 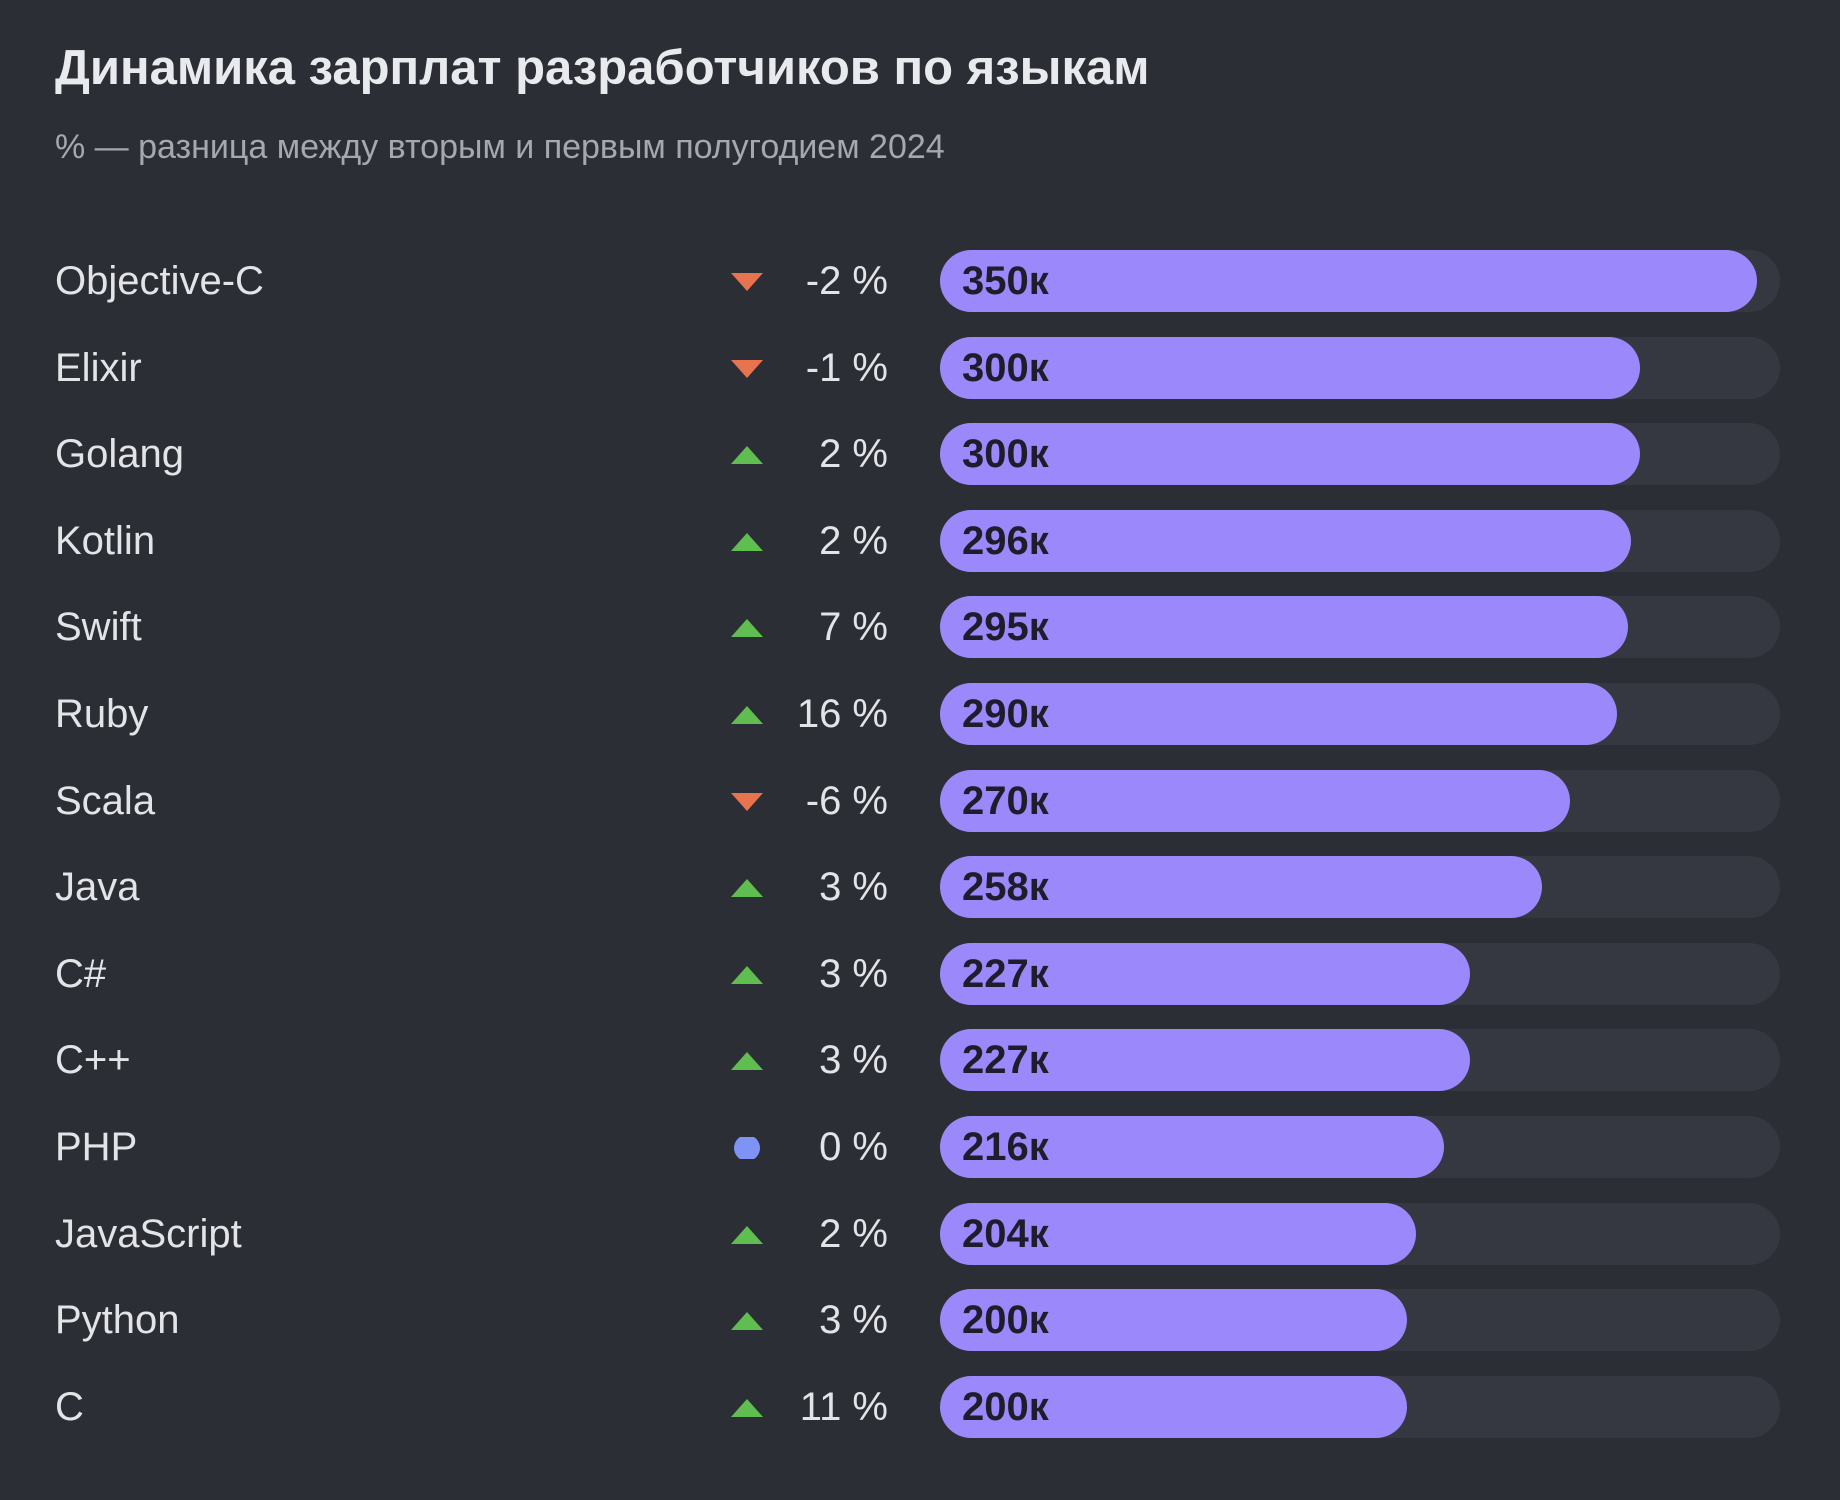 I want to click on language-label: Java, so click(x=97, y=887).